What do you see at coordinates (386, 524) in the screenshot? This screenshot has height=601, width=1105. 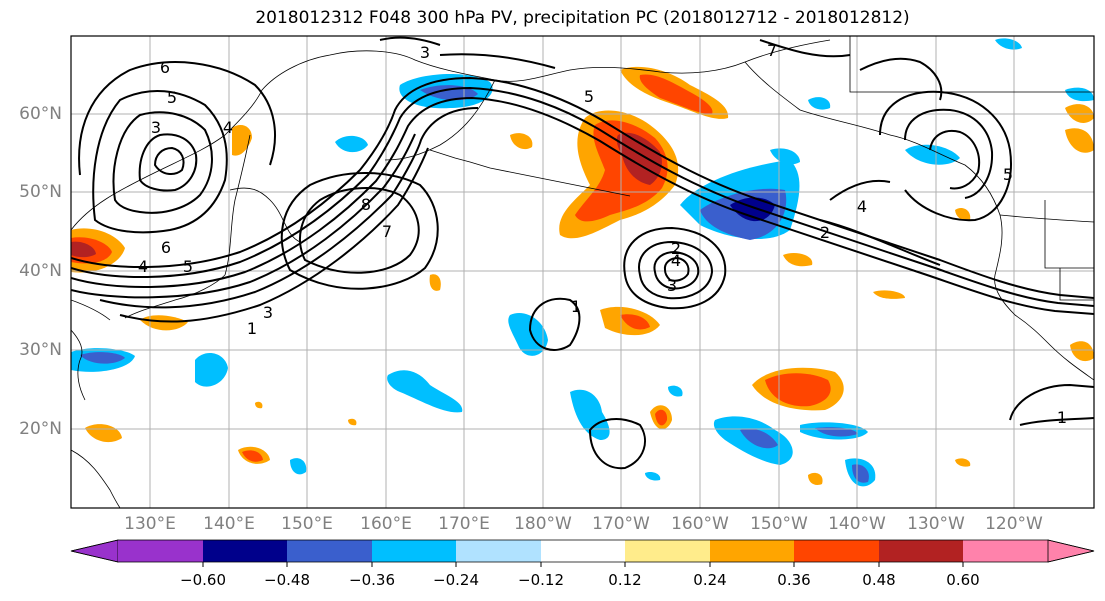 I see `lon-label-160e: 160°E` at bounding box center [386, 524].